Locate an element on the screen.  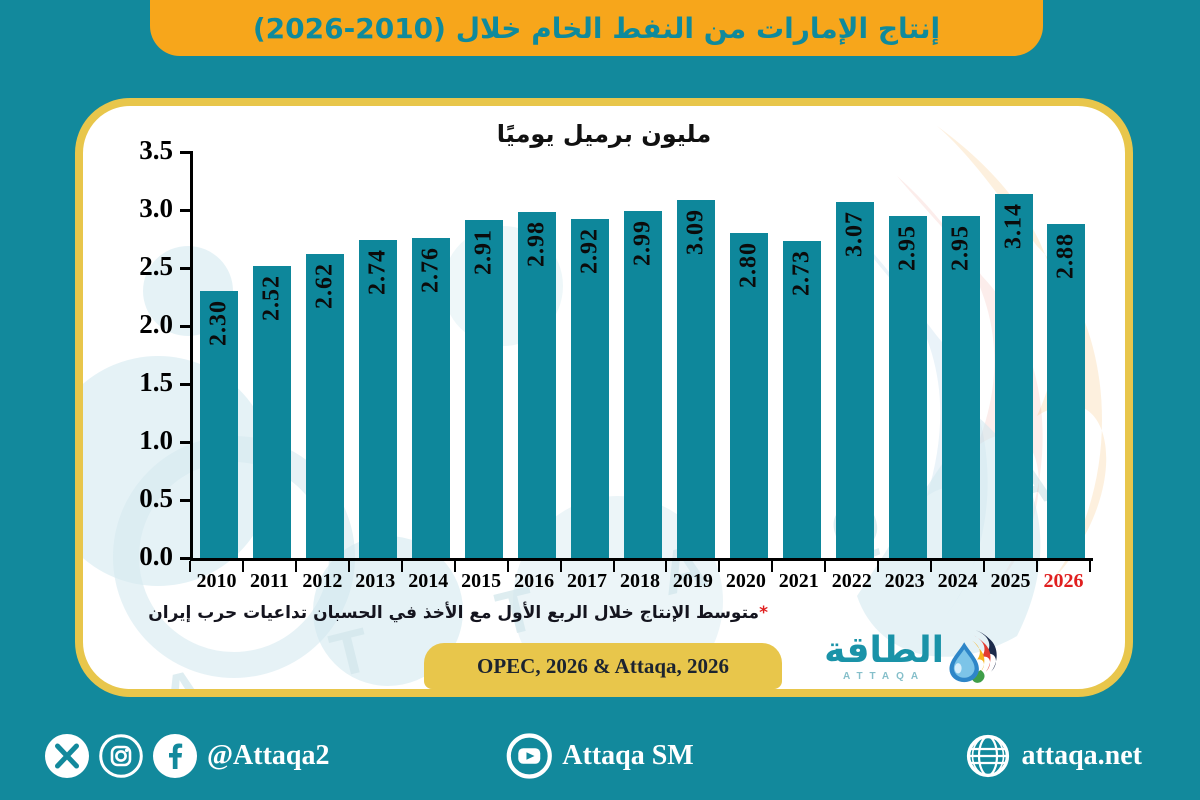
x-axis-label-2010: 2010 is located at coordinates (216, 581).